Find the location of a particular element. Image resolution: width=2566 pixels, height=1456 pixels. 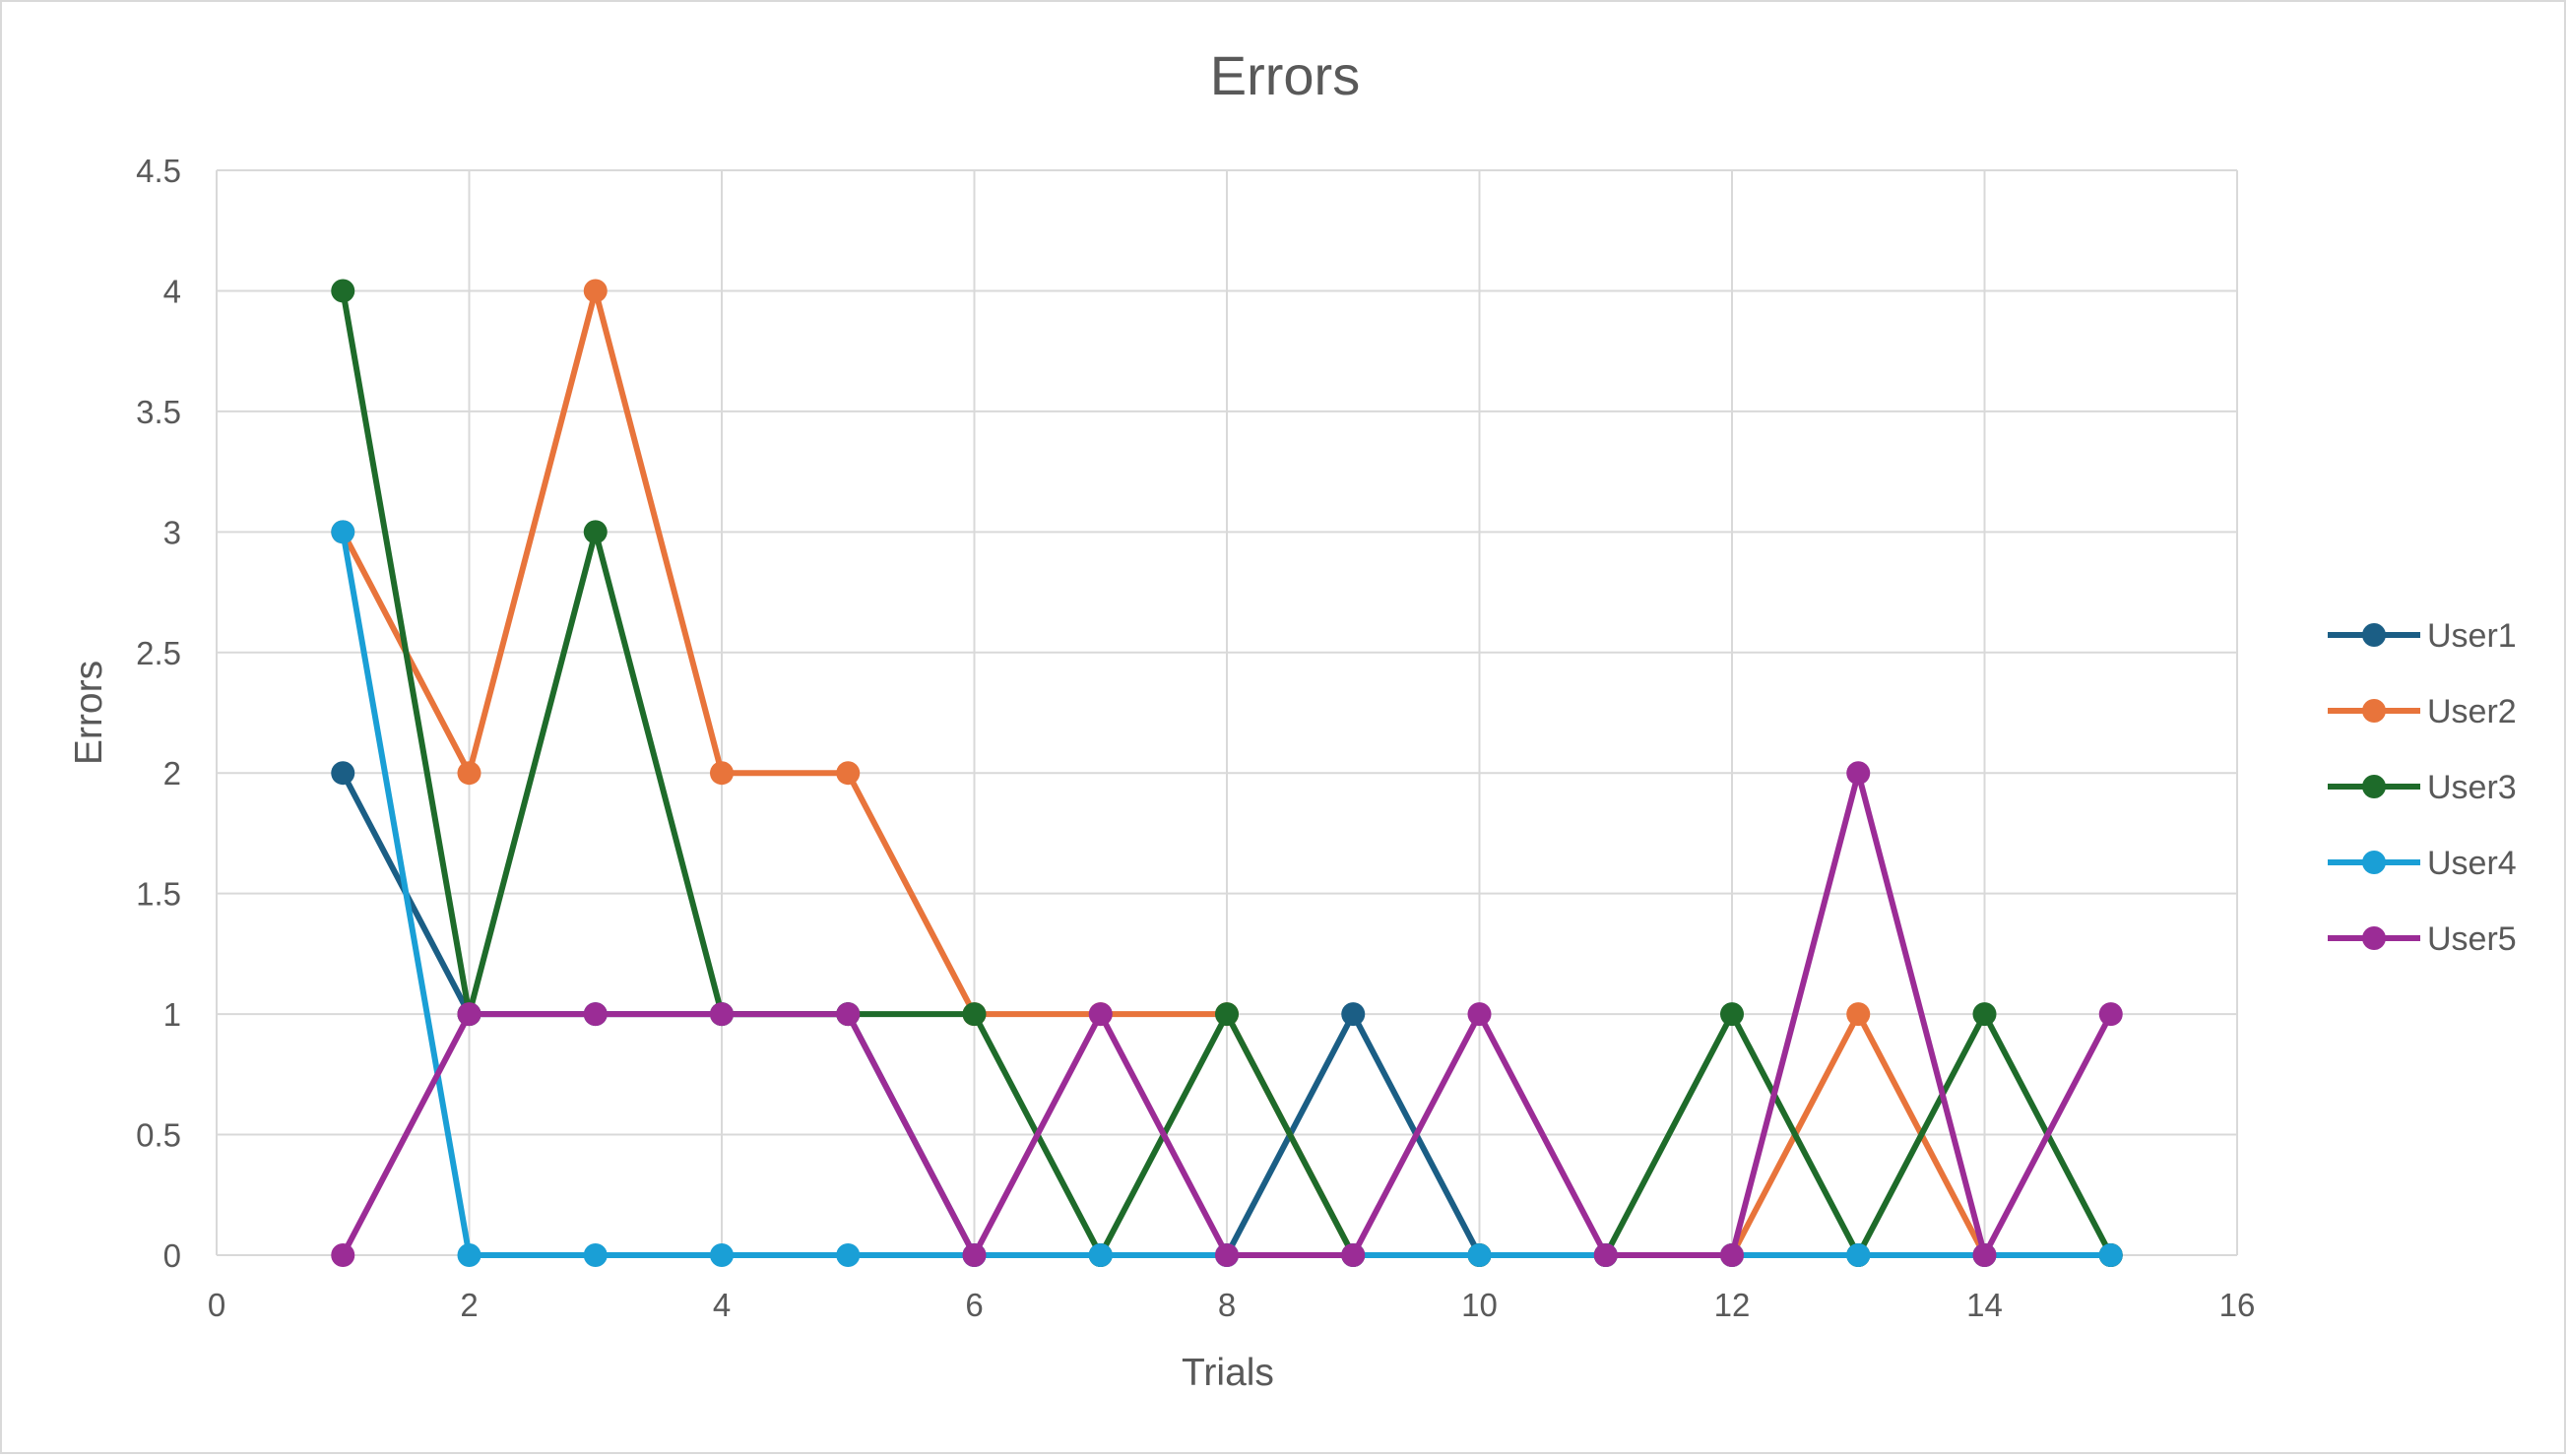

x-tick-label: 6 is located at coordinates (974, 1305).